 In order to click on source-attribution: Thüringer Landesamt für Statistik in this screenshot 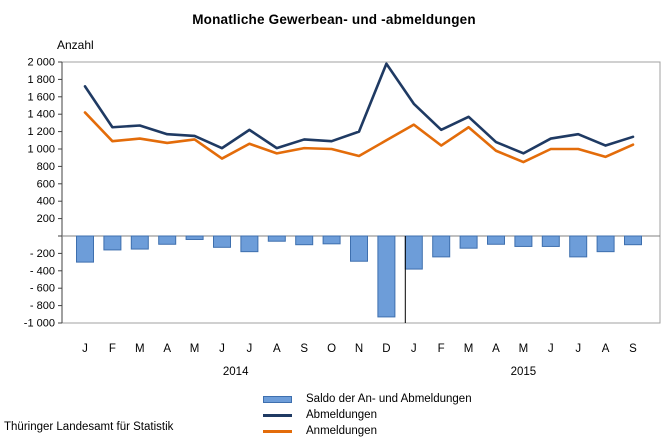, I will do `click(89, 427)`.